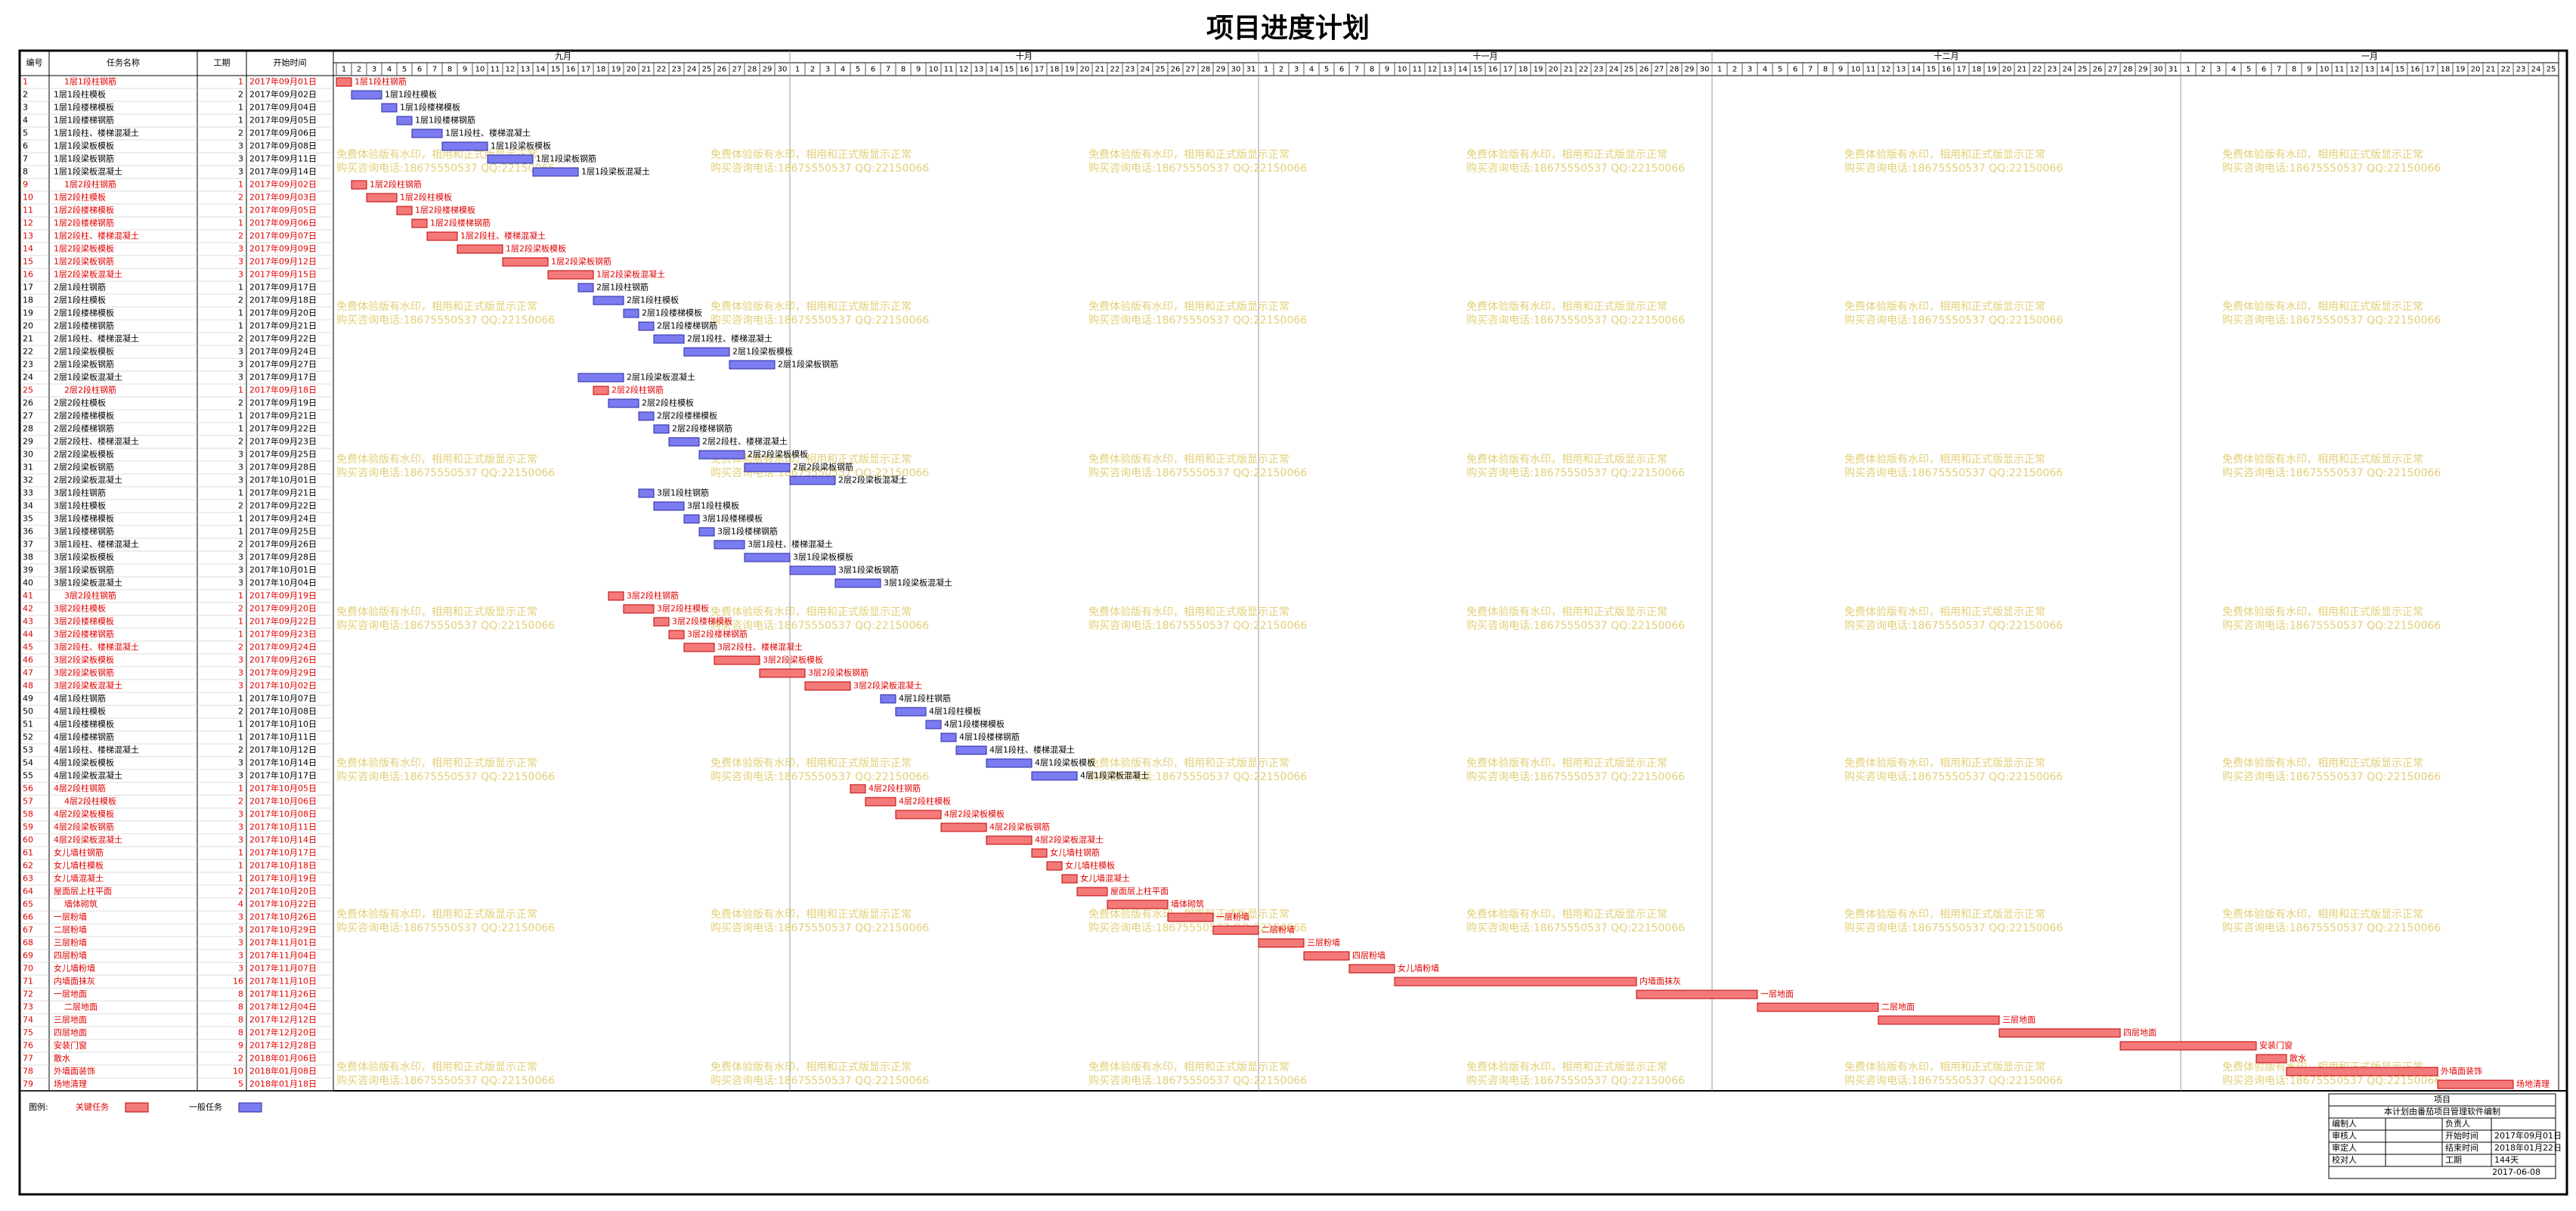 Image resolution: width=2576 pixels, height=1211 pixels. What do you see at coordinates (90, 390) in the screenshot?
I see `task-name: 2层2段柱钢筋` at bounding box center [90, 390].